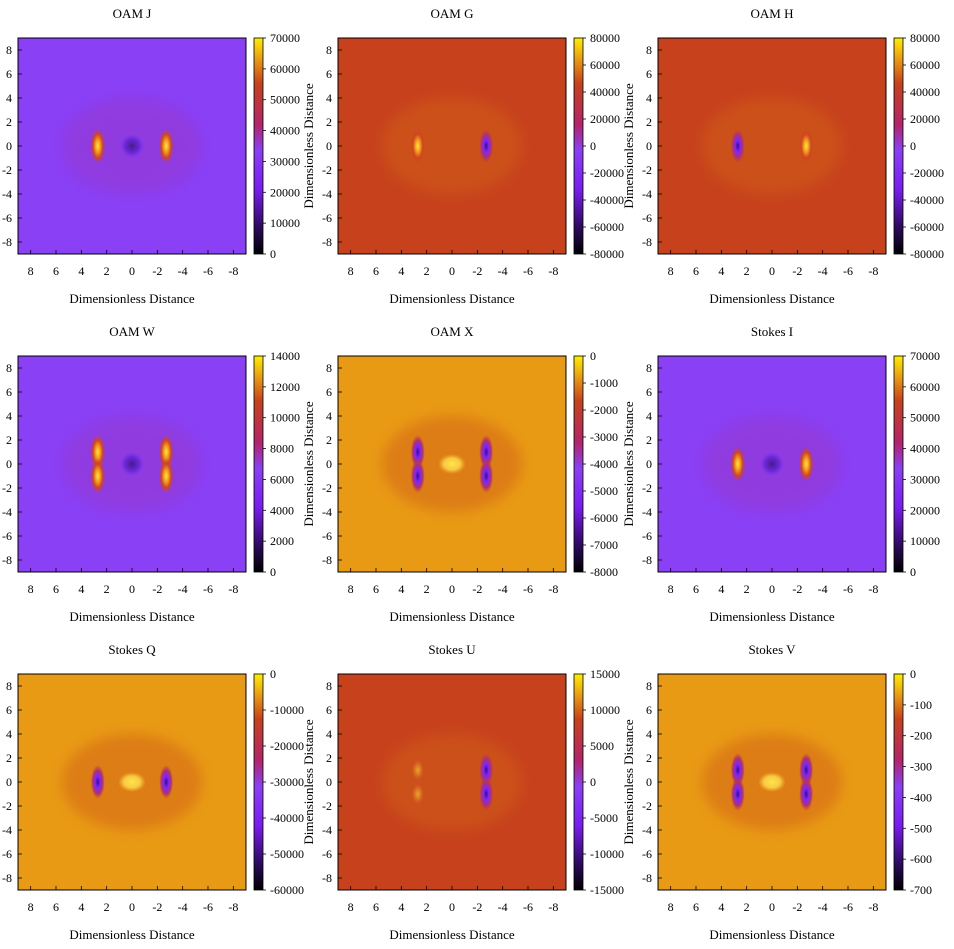 The width and height of the screenshot is (954, 949). I want to click on colorbar-tick-label: -500, so click(921, 828).